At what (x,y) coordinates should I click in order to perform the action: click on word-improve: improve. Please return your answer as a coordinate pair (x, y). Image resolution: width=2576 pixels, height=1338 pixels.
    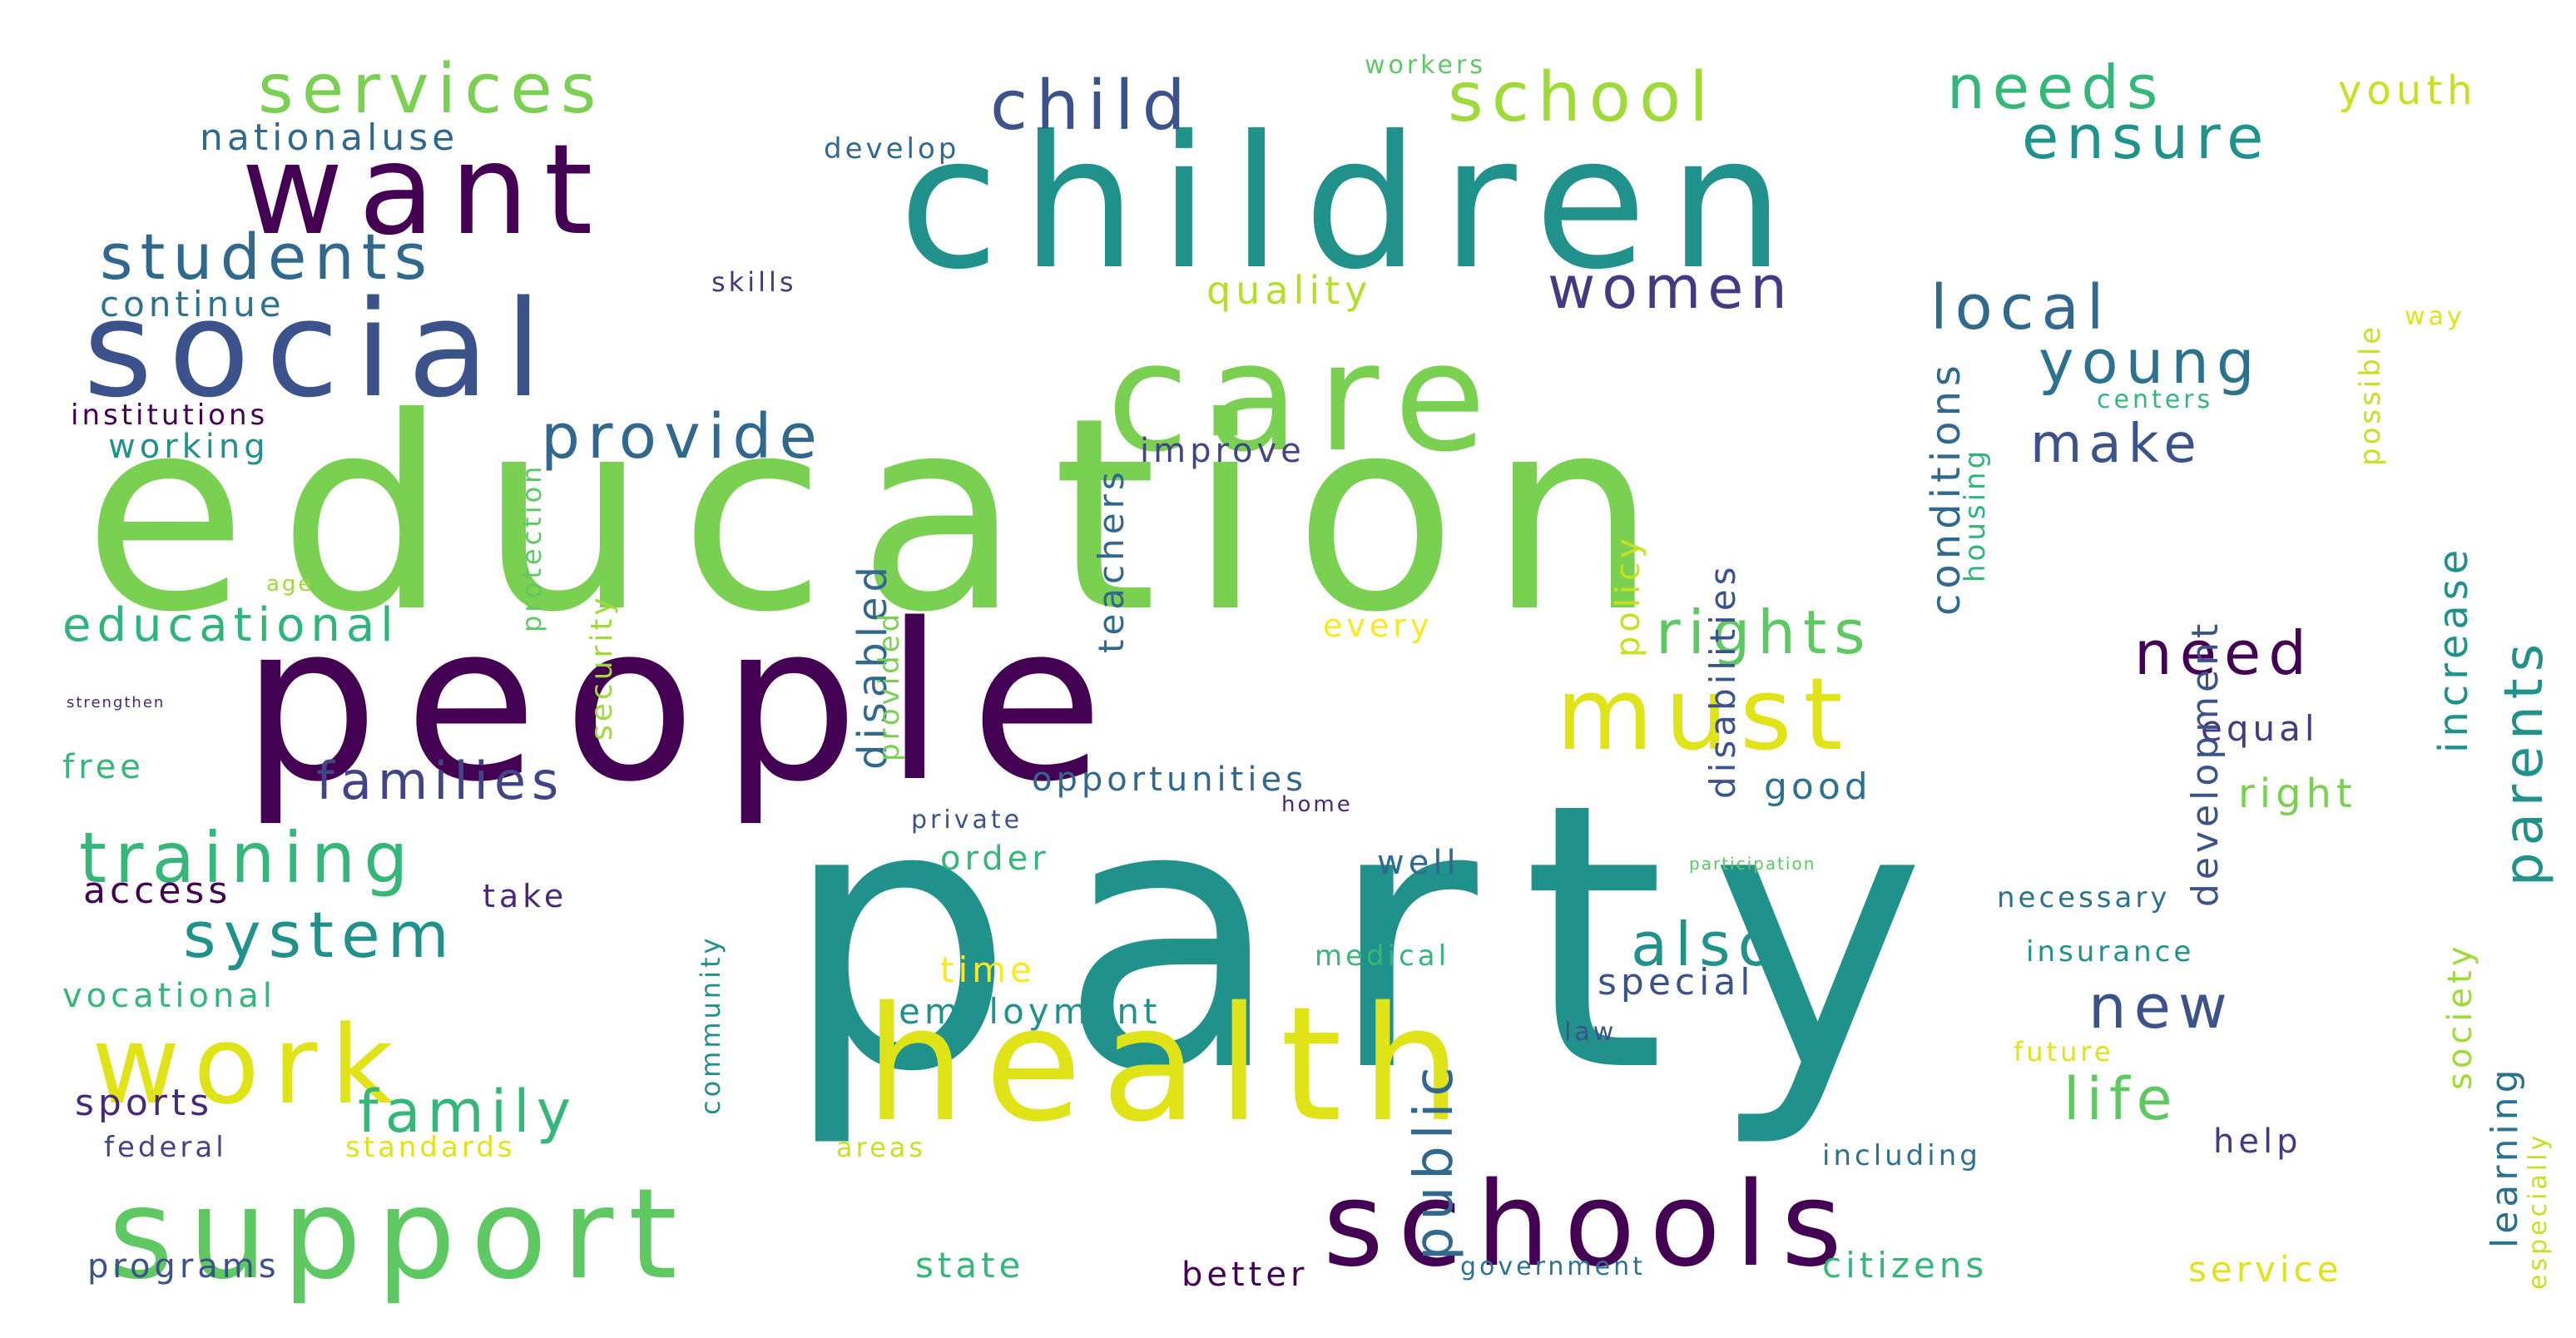
    Looking at the image, I should click on (1223, 451).